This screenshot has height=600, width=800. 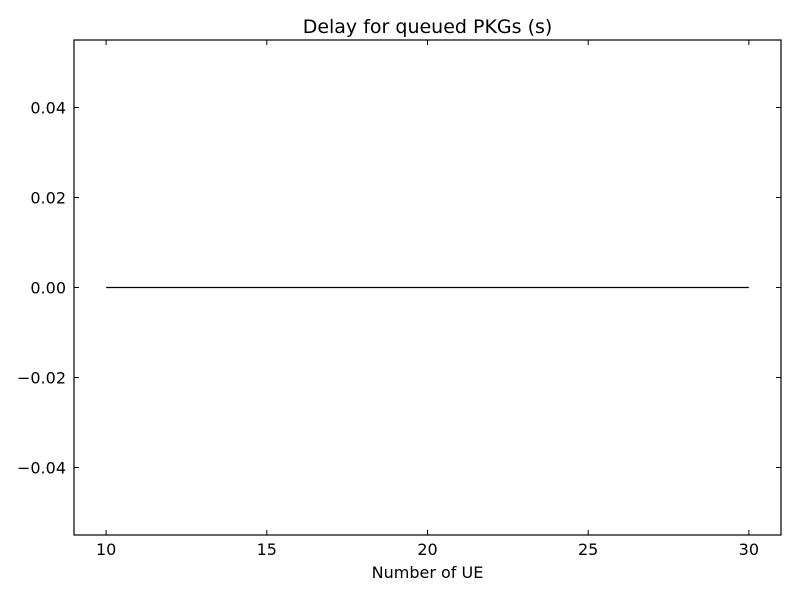 What do you see at coordinates (48, 288) in the screenshot?
I see `y-tick-label: 0.00` at bounding box center [48, 288].